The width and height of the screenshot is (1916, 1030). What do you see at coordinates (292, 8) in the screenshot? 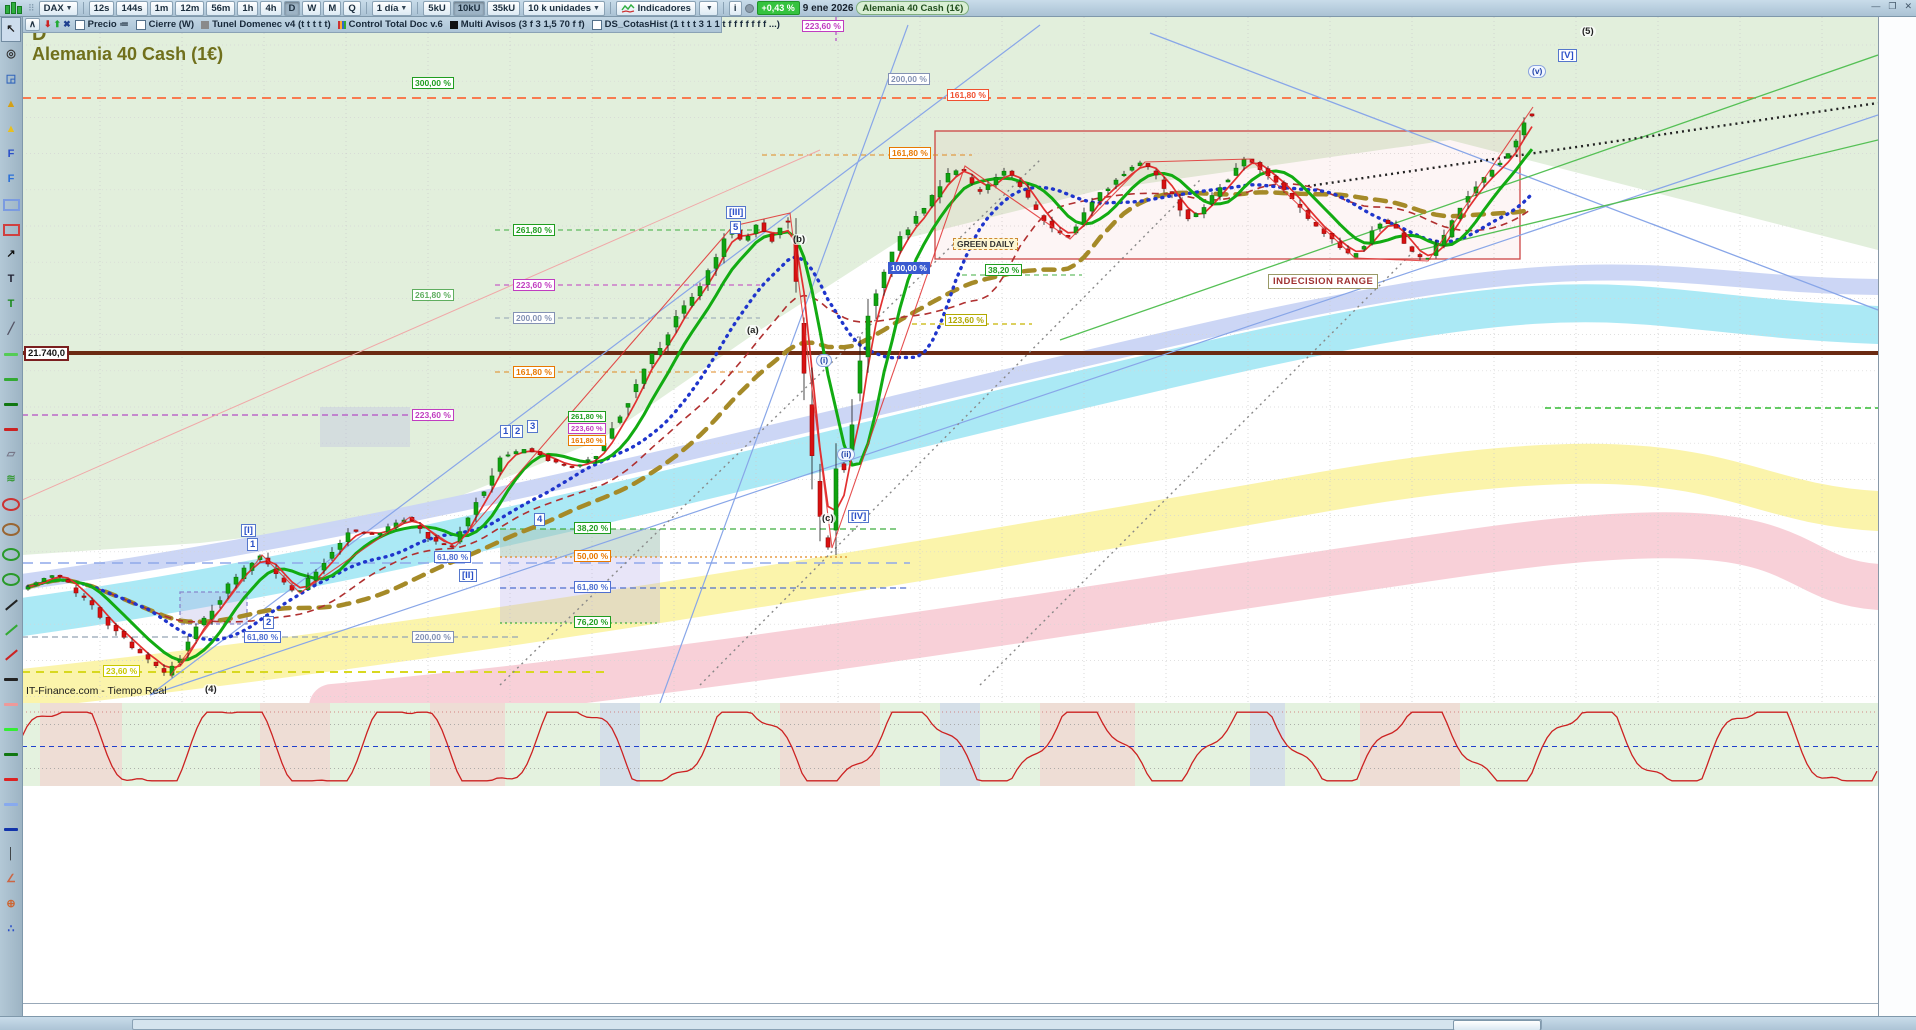
I see `timeframe-button-D: D` at bounding box center [292, 8].